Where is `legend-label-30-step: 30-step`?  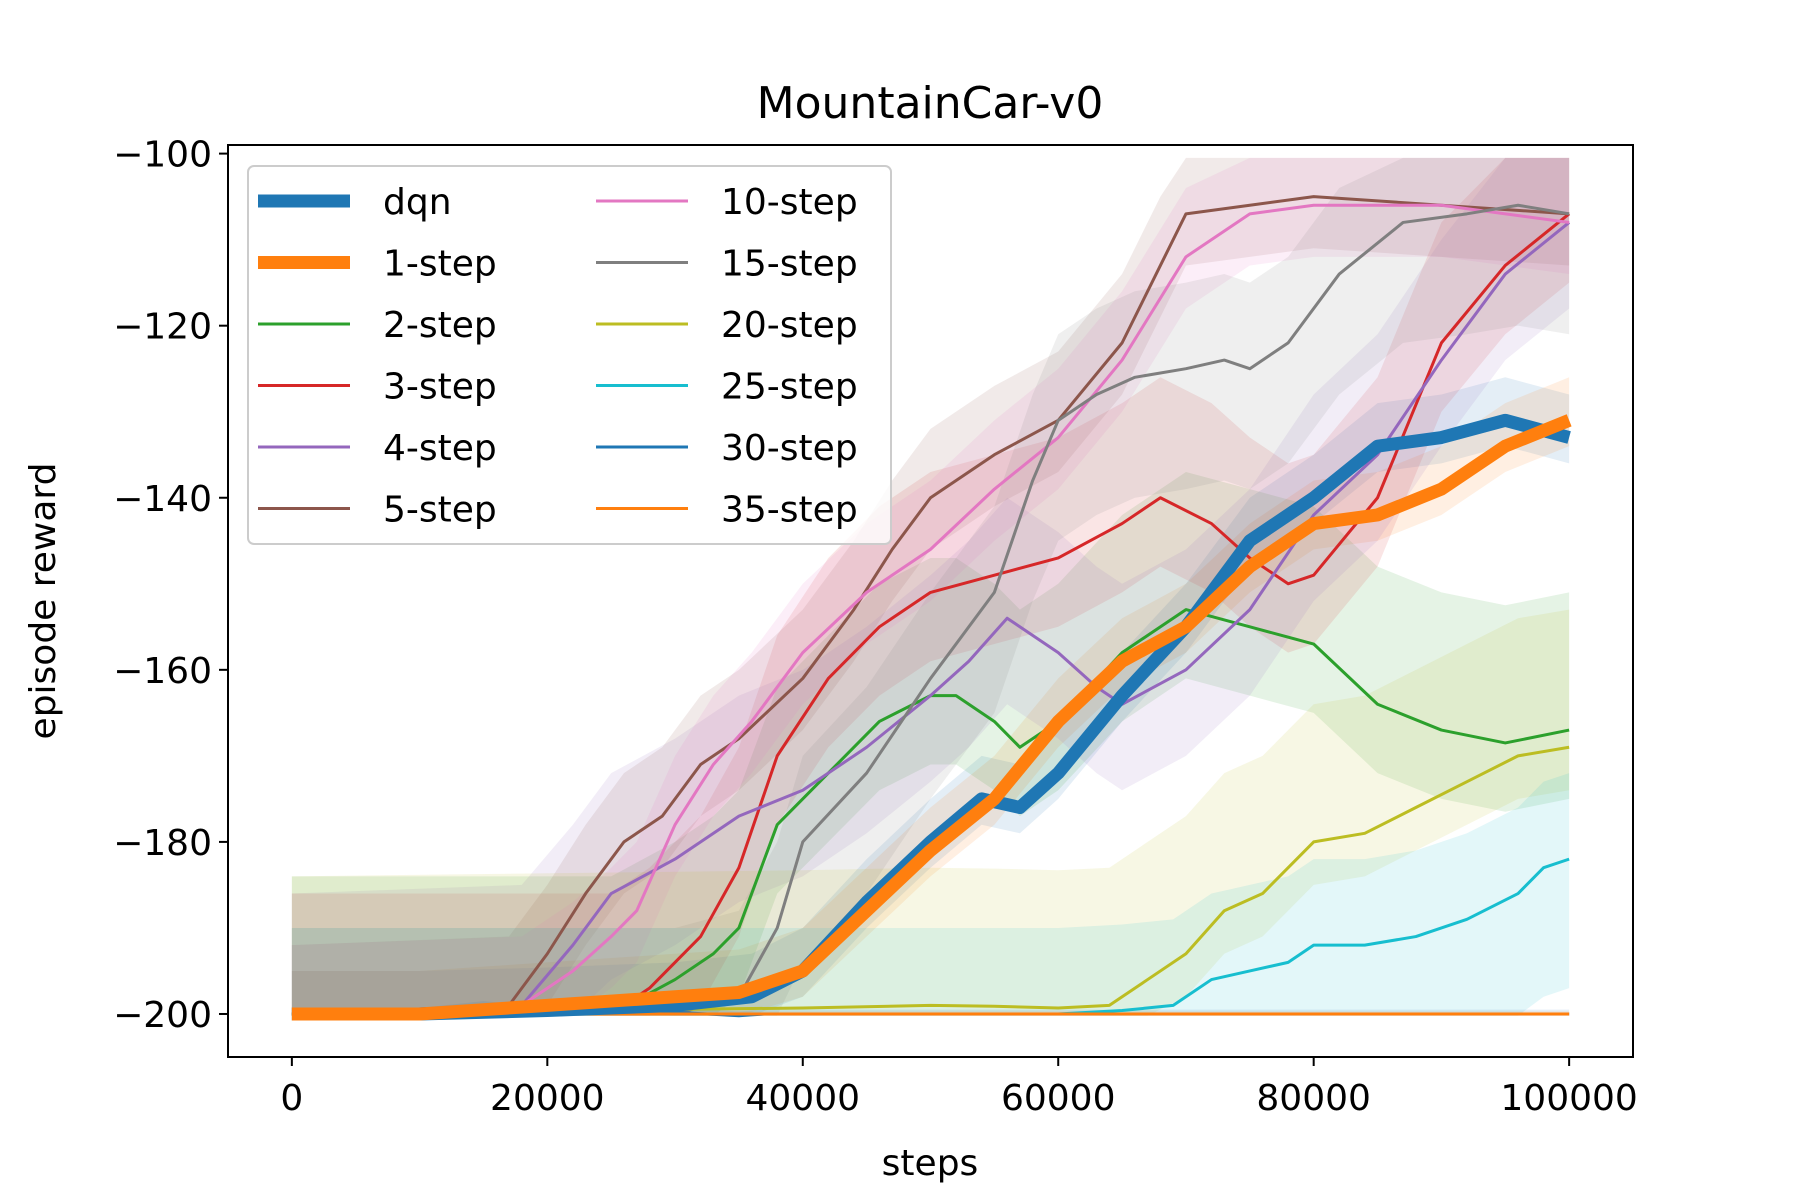
legend-label-30-step: 30-step is located at coordinates (789, 448).